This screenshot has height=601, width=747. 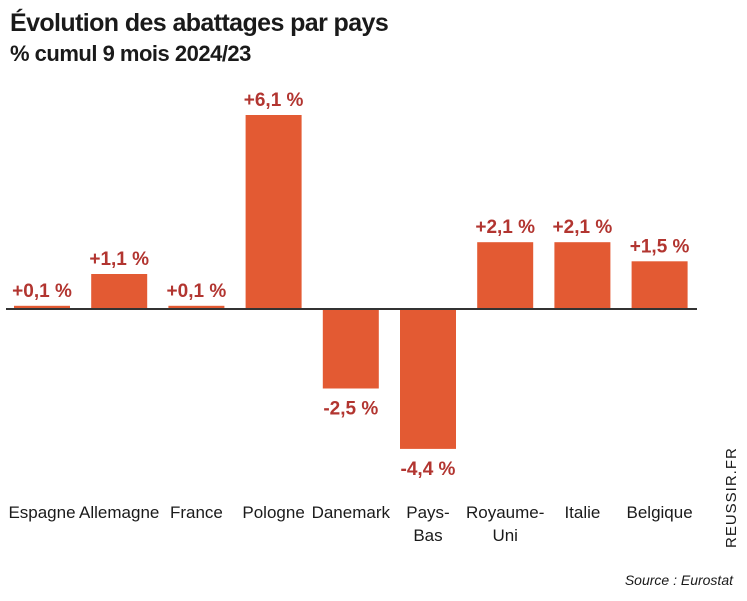 I want to click on category-label-4: Danemark, so click(x=351, y=512).